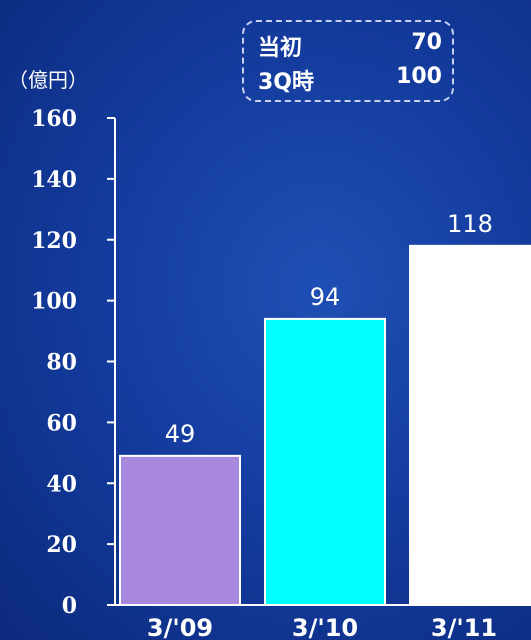  I want to click on y-tick-label: 160, so click(54, 119).